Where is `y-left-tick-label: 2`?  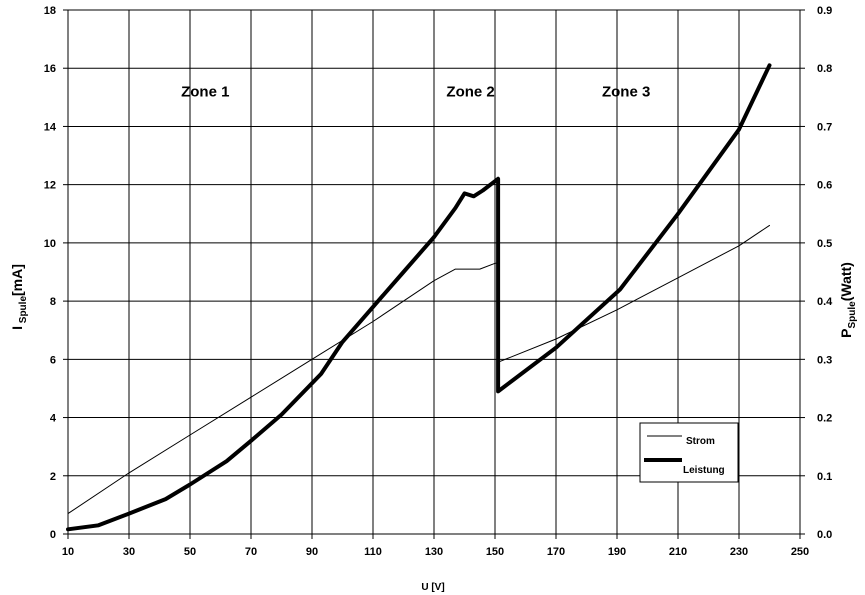
y-left-tick-label: 2 is located at coordinates (53, 477).